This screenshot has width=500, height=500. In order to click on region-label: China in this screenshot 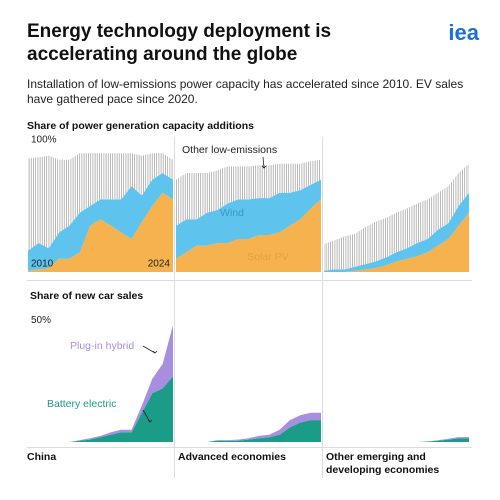, I will do `click(42, 457)`.